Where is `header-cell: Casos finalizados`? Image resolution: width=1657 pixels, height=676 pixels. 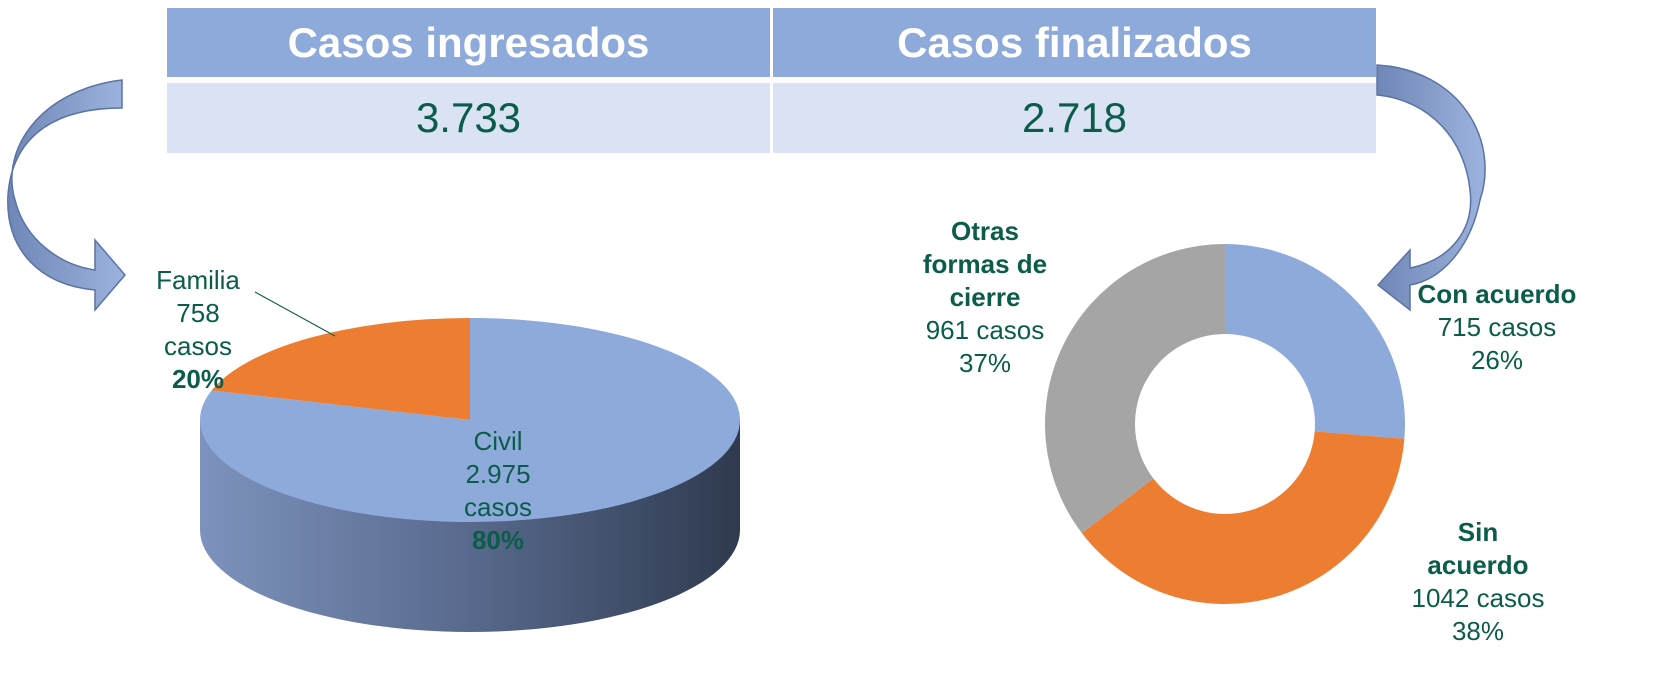
header-cell: Casos finalizados is located at coordinates (1074, 42).